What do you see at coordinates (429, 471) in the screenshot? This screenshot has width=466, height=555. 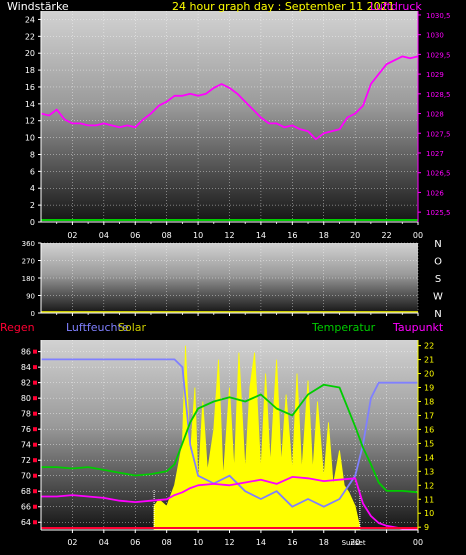 I see `right-tick-label: 13` at bounding box center [429, 471].